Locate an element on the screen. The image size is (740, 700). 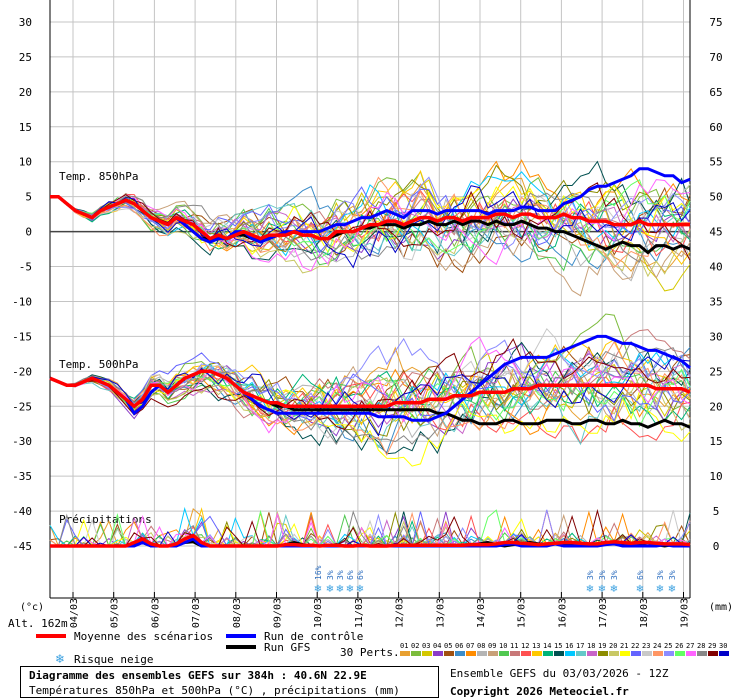
right-tick-label: 45 is located at coordinates (715, 232).